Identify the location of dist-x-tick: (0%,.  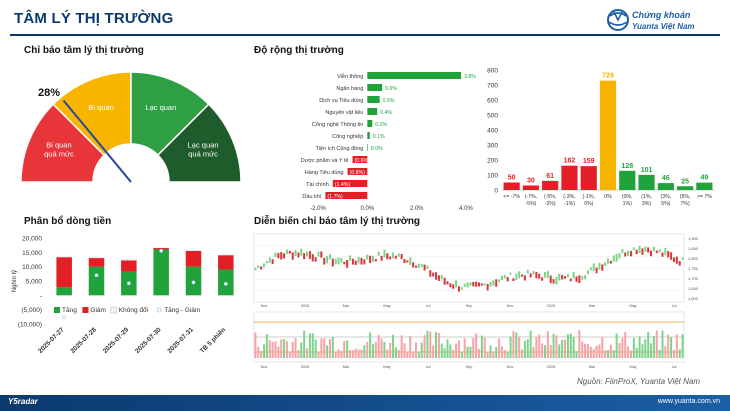
(627, 197).